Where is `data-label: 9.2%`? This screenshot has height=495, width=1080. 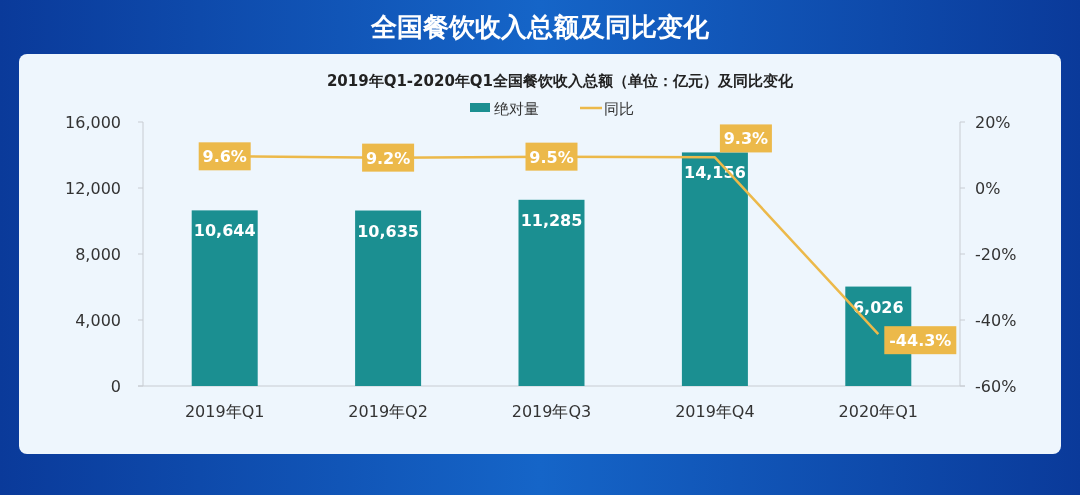 data-label: 9.2% is located at coordinates (388, 158).